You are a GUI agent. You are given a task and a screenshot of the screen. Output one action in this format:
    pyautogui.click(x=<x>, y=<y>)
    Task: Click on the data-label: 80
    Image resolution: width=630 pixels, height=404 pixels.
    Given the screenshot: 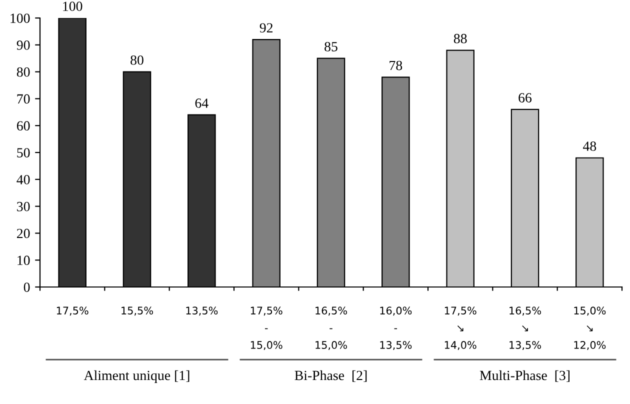 What is the action you would take?
    pyautogui.click(x=137, y=60)
    